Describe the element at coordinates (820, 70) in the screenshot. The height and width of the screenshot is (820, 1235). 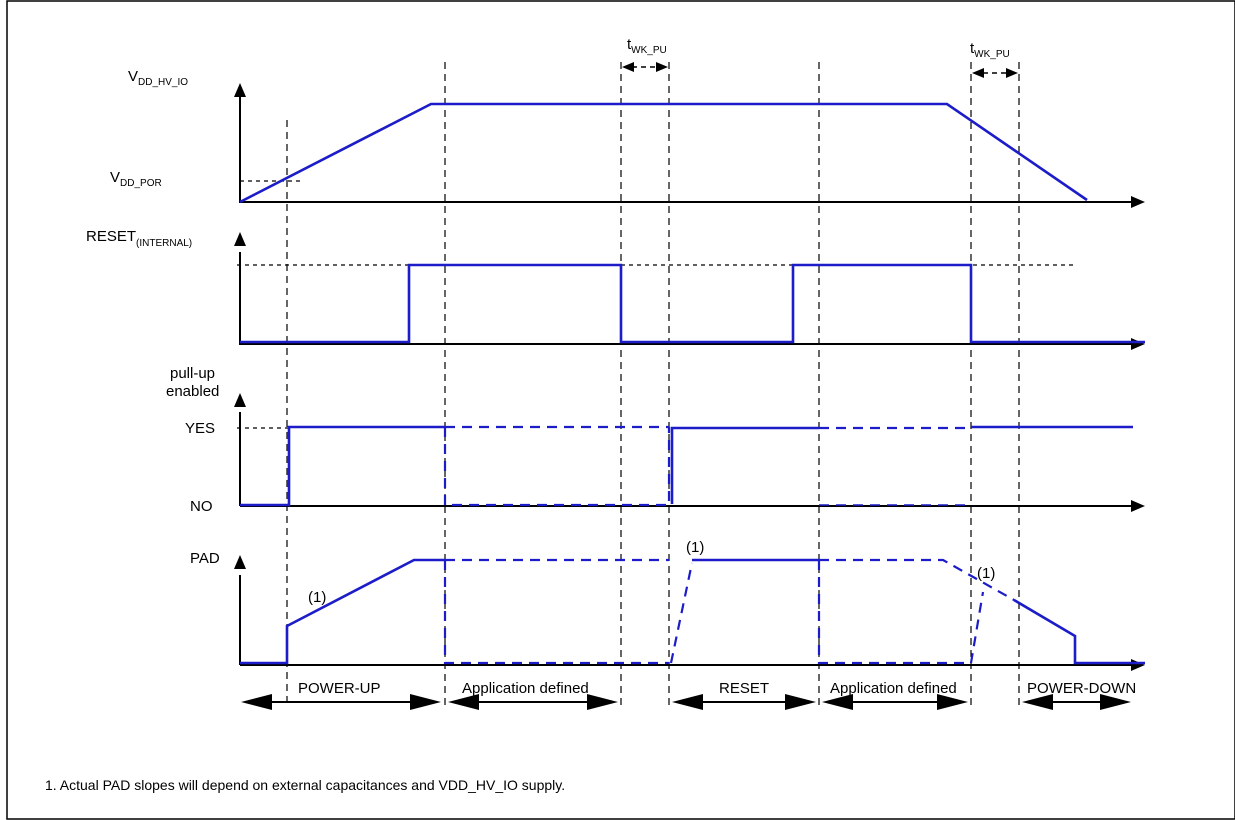
I see `twk-pu-arrows` at that location.